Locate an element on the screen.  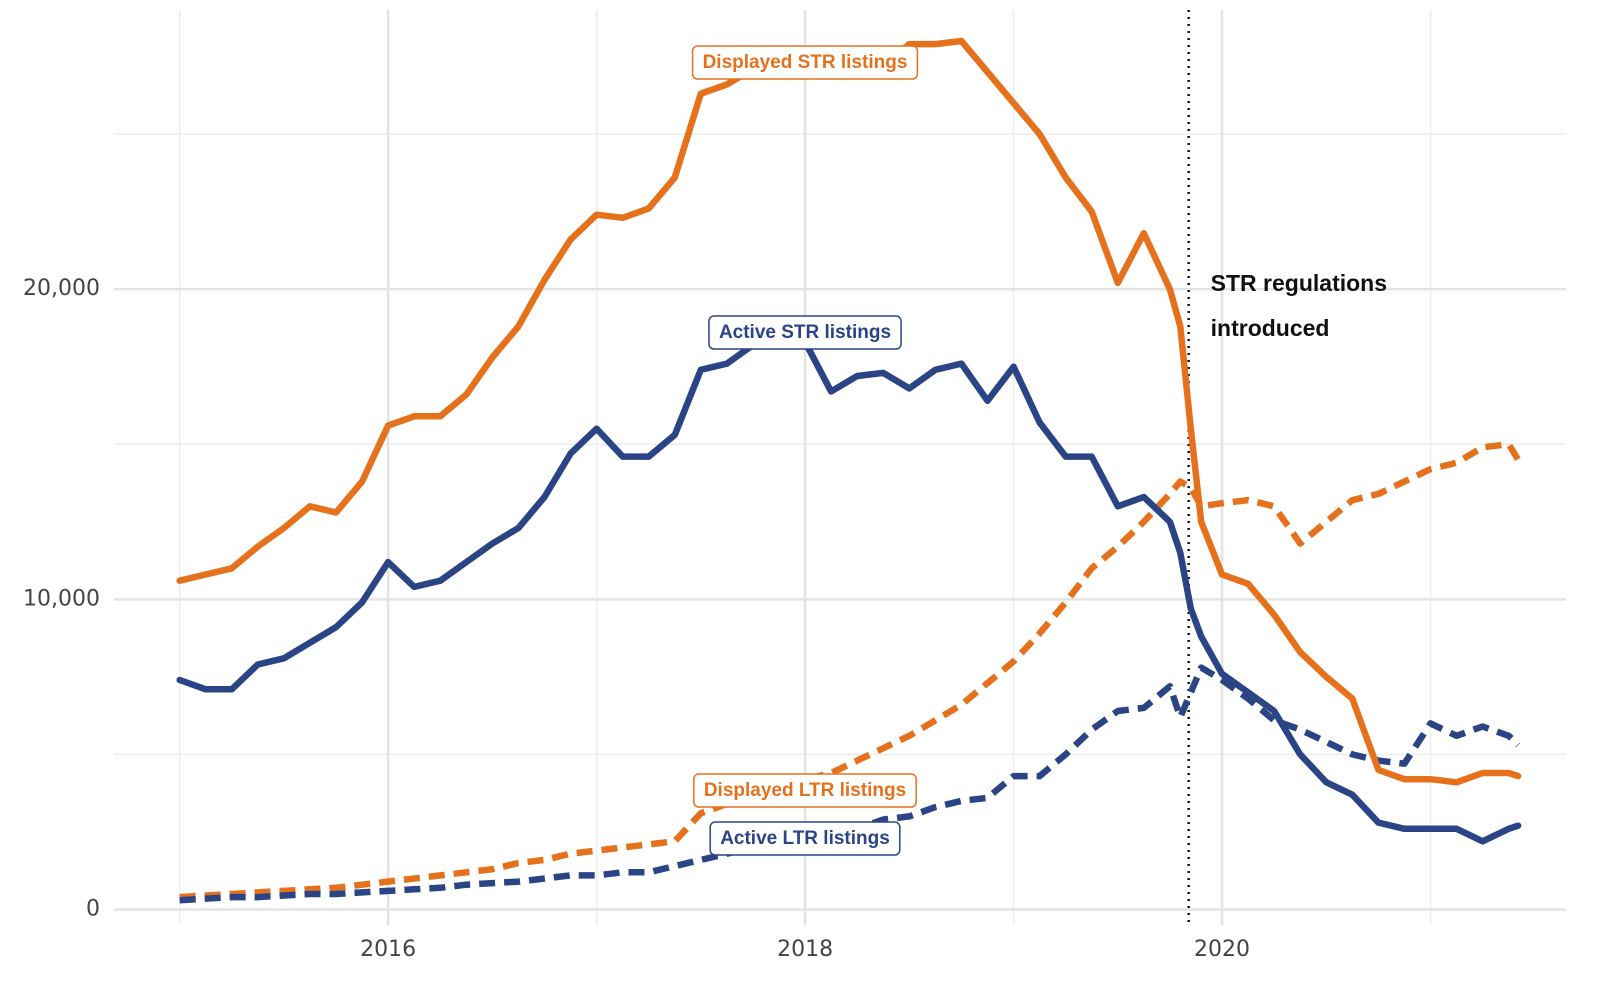
event-label: STR regulations is located at coordinates (1299, 283).